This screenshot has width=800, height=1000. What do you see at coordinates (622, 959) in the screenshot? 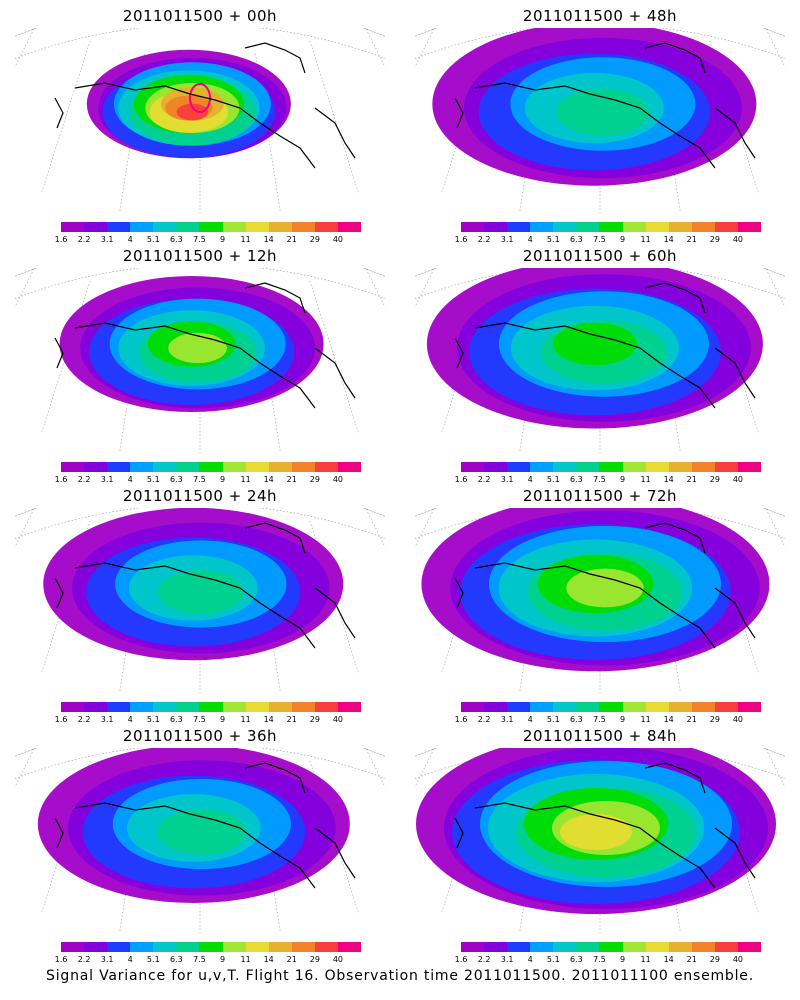
I see `colorbar-tick-label: 9` at bounding box center [622, 959].